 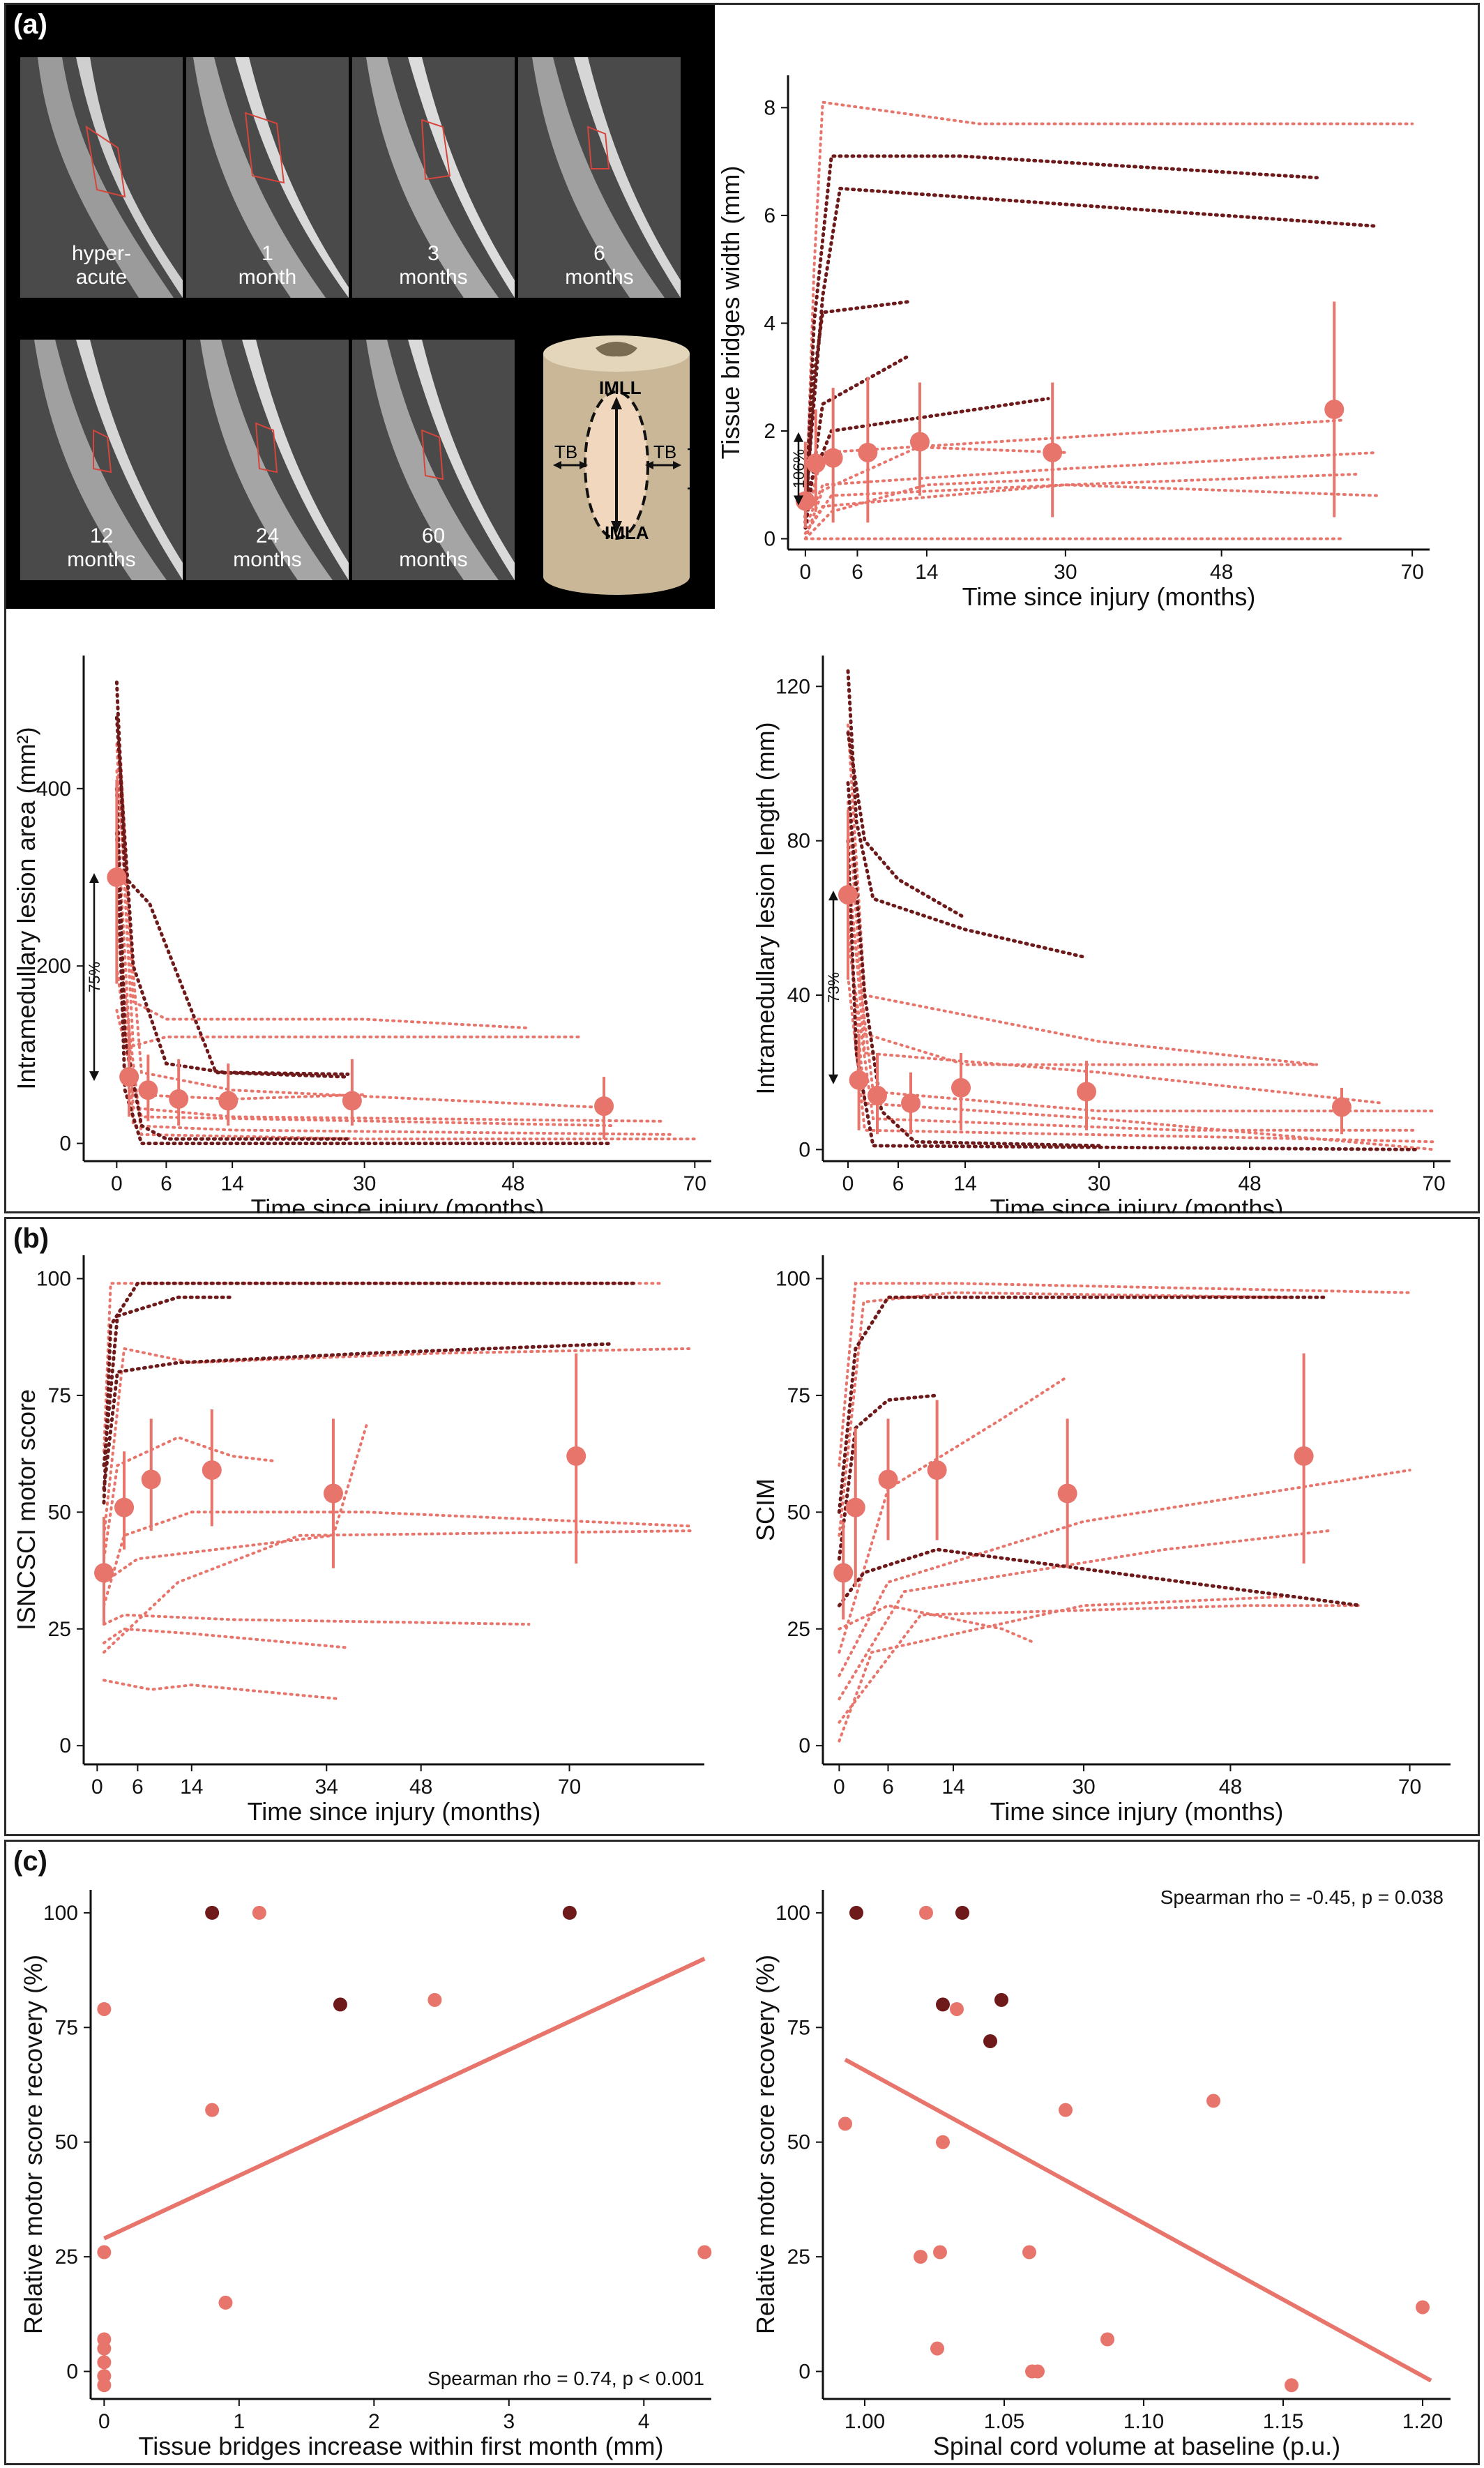 What do you see at coordinates (66, 2142) in the screenshot?
I see `y-tick-label: 50` at bounding box center [66, 2142].